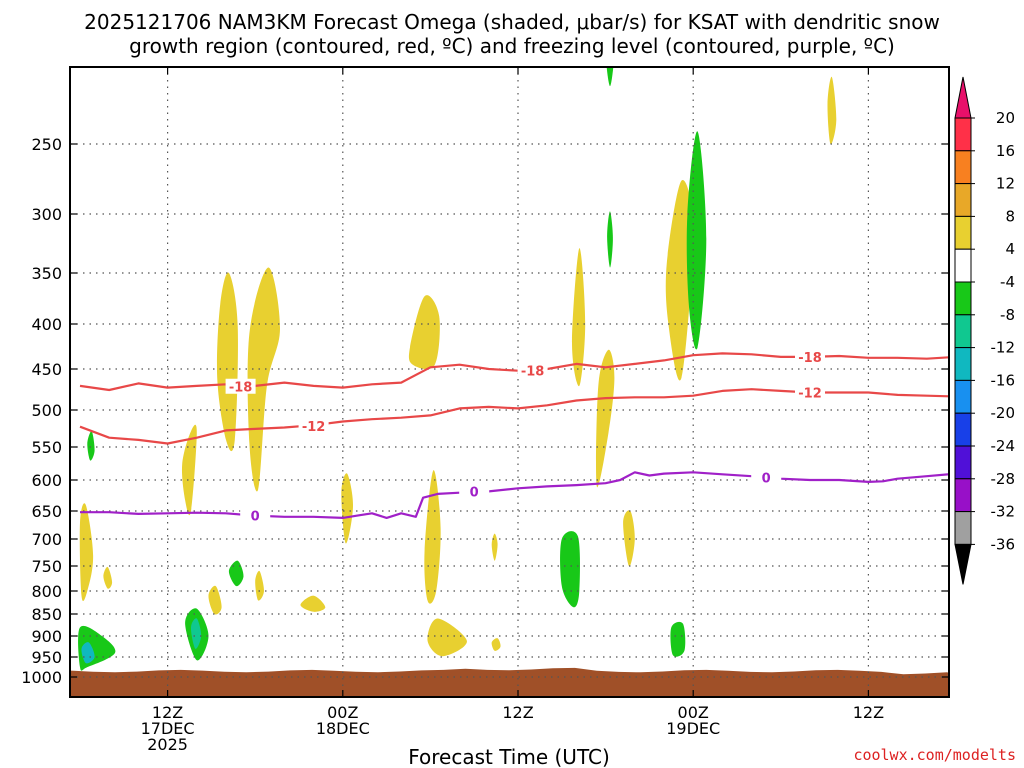 The height and width of the screenshot is (768, 1024). What do you see at coordinates (46, 410) in the screenshot?
I see `y-tick-label: 500` at bounding box center [46, 410].